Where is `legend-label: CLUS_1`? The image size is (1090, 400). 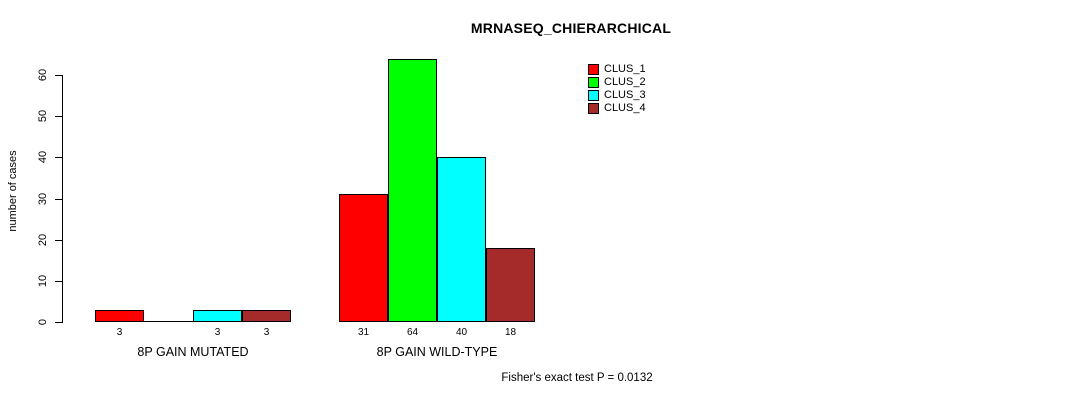 legend-label: CLUS_1 is located at coordinates (625, 69).